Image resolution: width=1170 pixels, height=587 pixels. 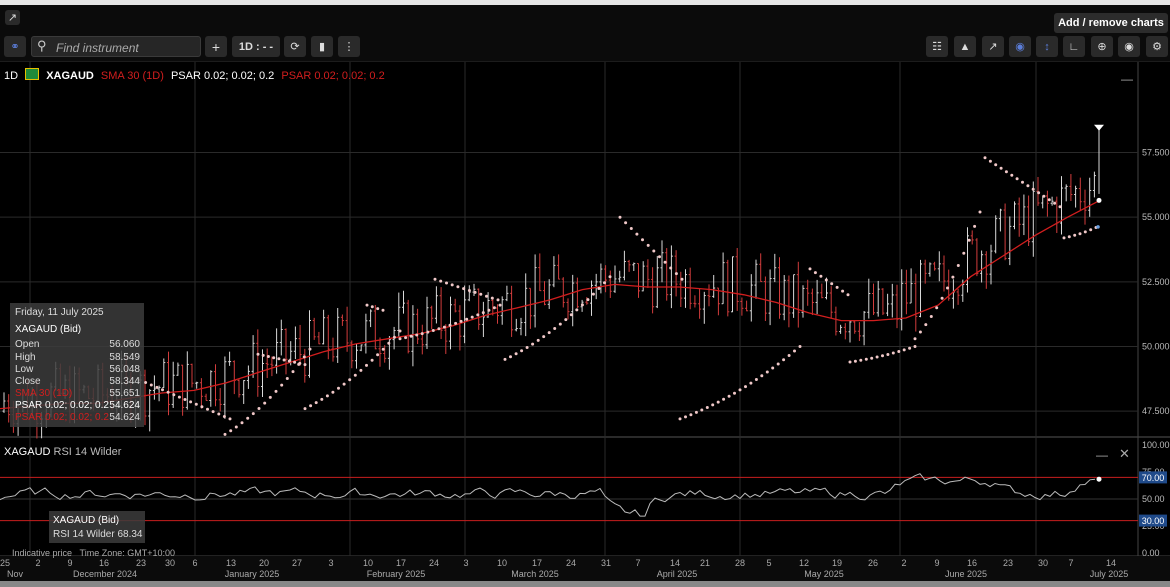 What do you see at coordinates (349, 46) in the screenshot?
I see `more-menu-icon: ⋮` at bounding box center [349, 46].